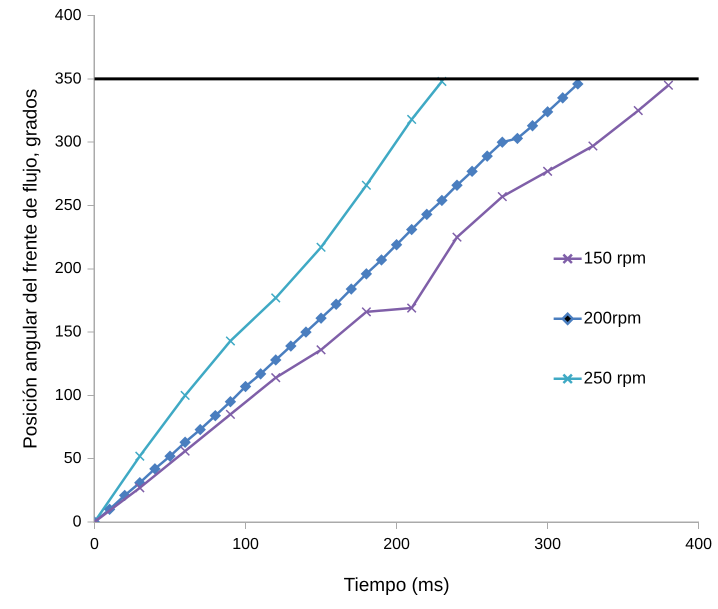  I want to click on x-tick-label: 0, so click(95, 545).